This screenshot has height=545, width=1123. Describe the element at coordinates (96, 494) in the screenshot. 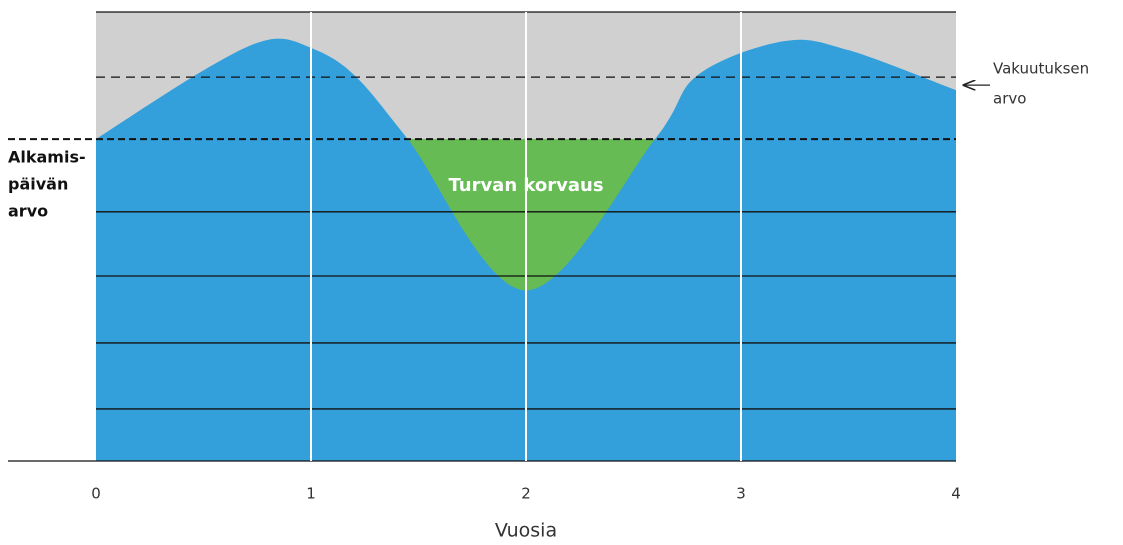

I see `x-tick-label: 0` at that location.